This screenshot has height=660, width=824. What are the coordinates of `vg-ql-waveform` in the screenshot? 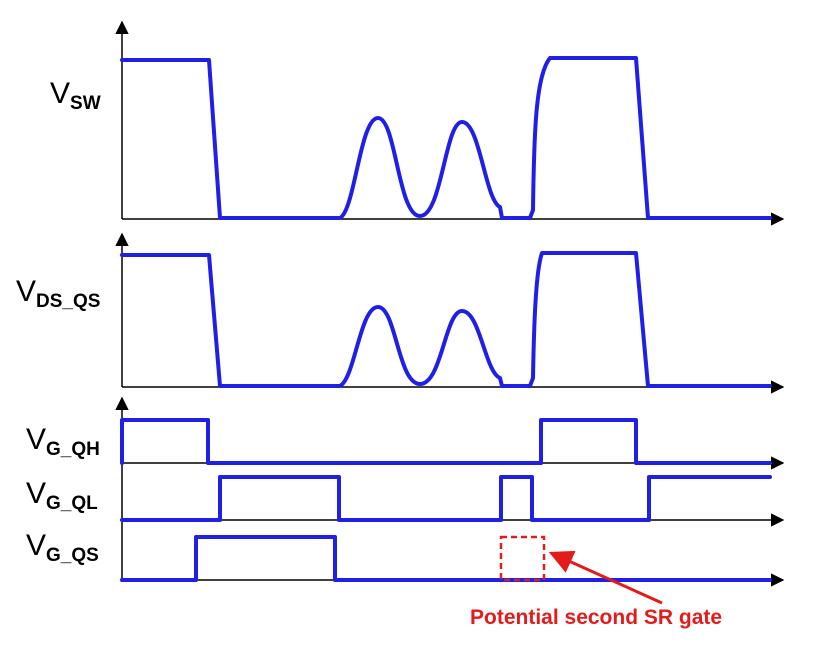 It's located at (446, 498).